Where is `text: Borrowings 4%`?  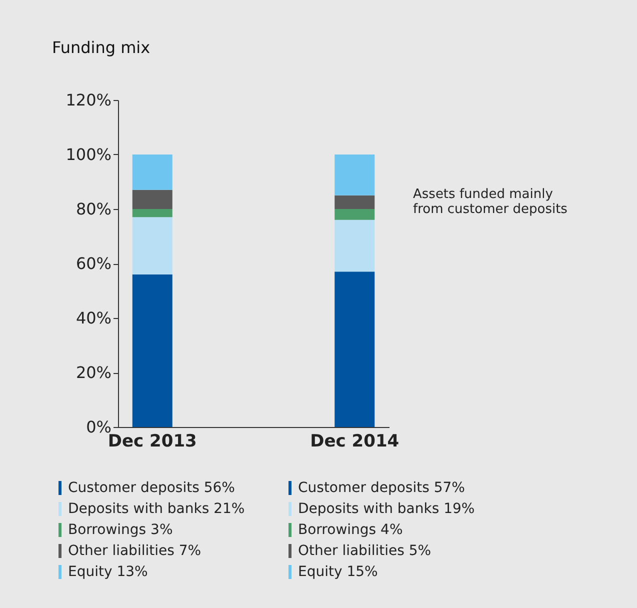
text: Borrowings 4% is located at coordinates (350, 530).